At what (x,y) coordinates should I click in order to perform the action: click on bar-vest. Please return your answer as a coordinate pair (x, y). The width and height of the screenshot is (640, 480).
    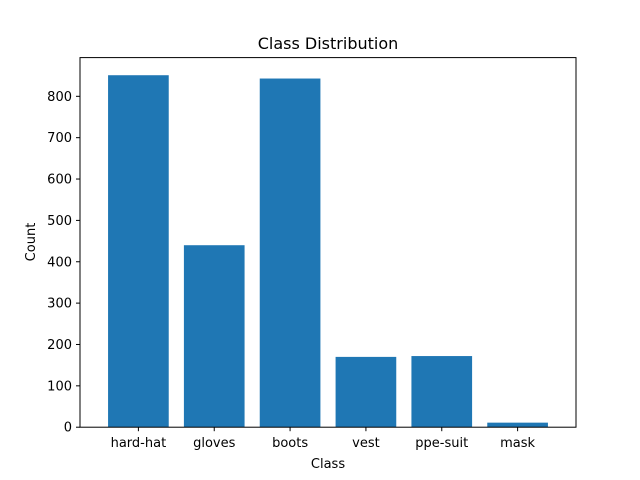
    Looking at the image, I should click on (366, 392).